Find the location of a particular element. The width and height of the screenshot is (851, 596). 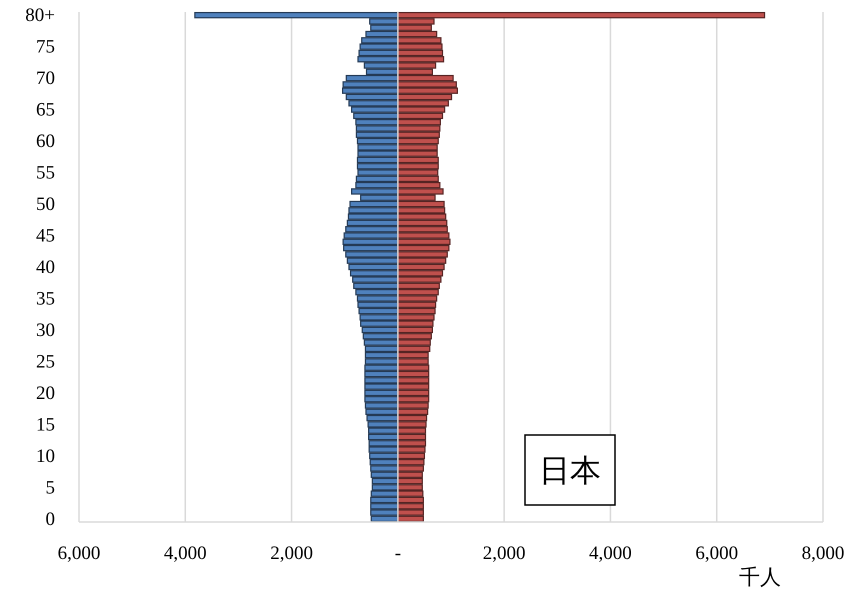

y-tick-label: 60 is located at coordinates (45, 141).